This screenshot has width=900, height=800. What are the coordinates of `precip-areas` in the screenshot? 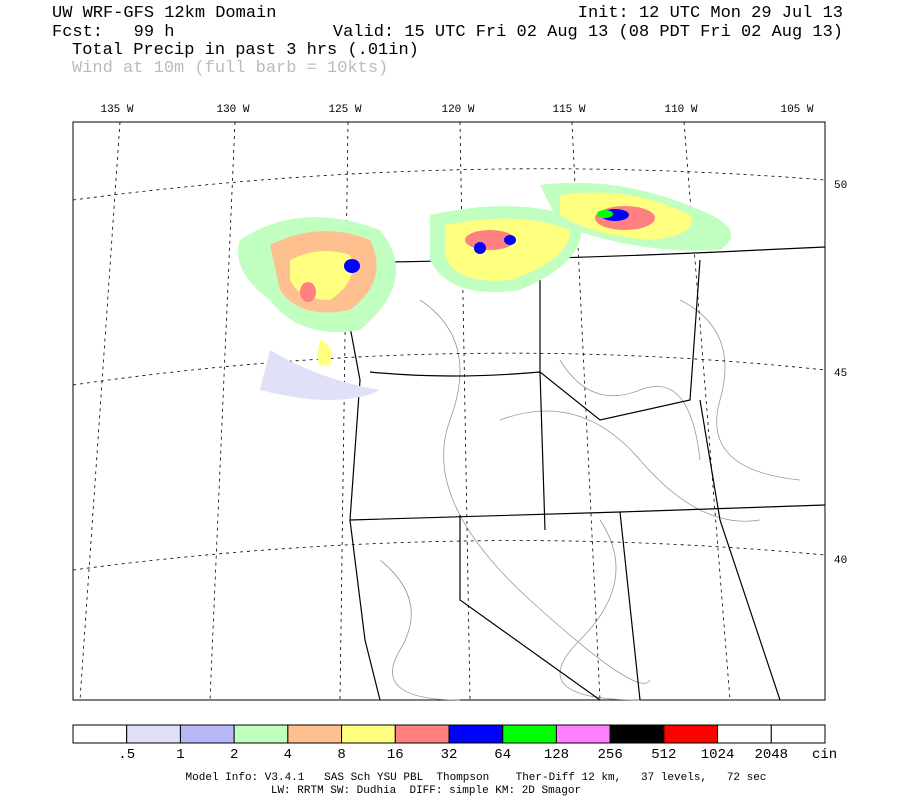 It's located at (485, 291).